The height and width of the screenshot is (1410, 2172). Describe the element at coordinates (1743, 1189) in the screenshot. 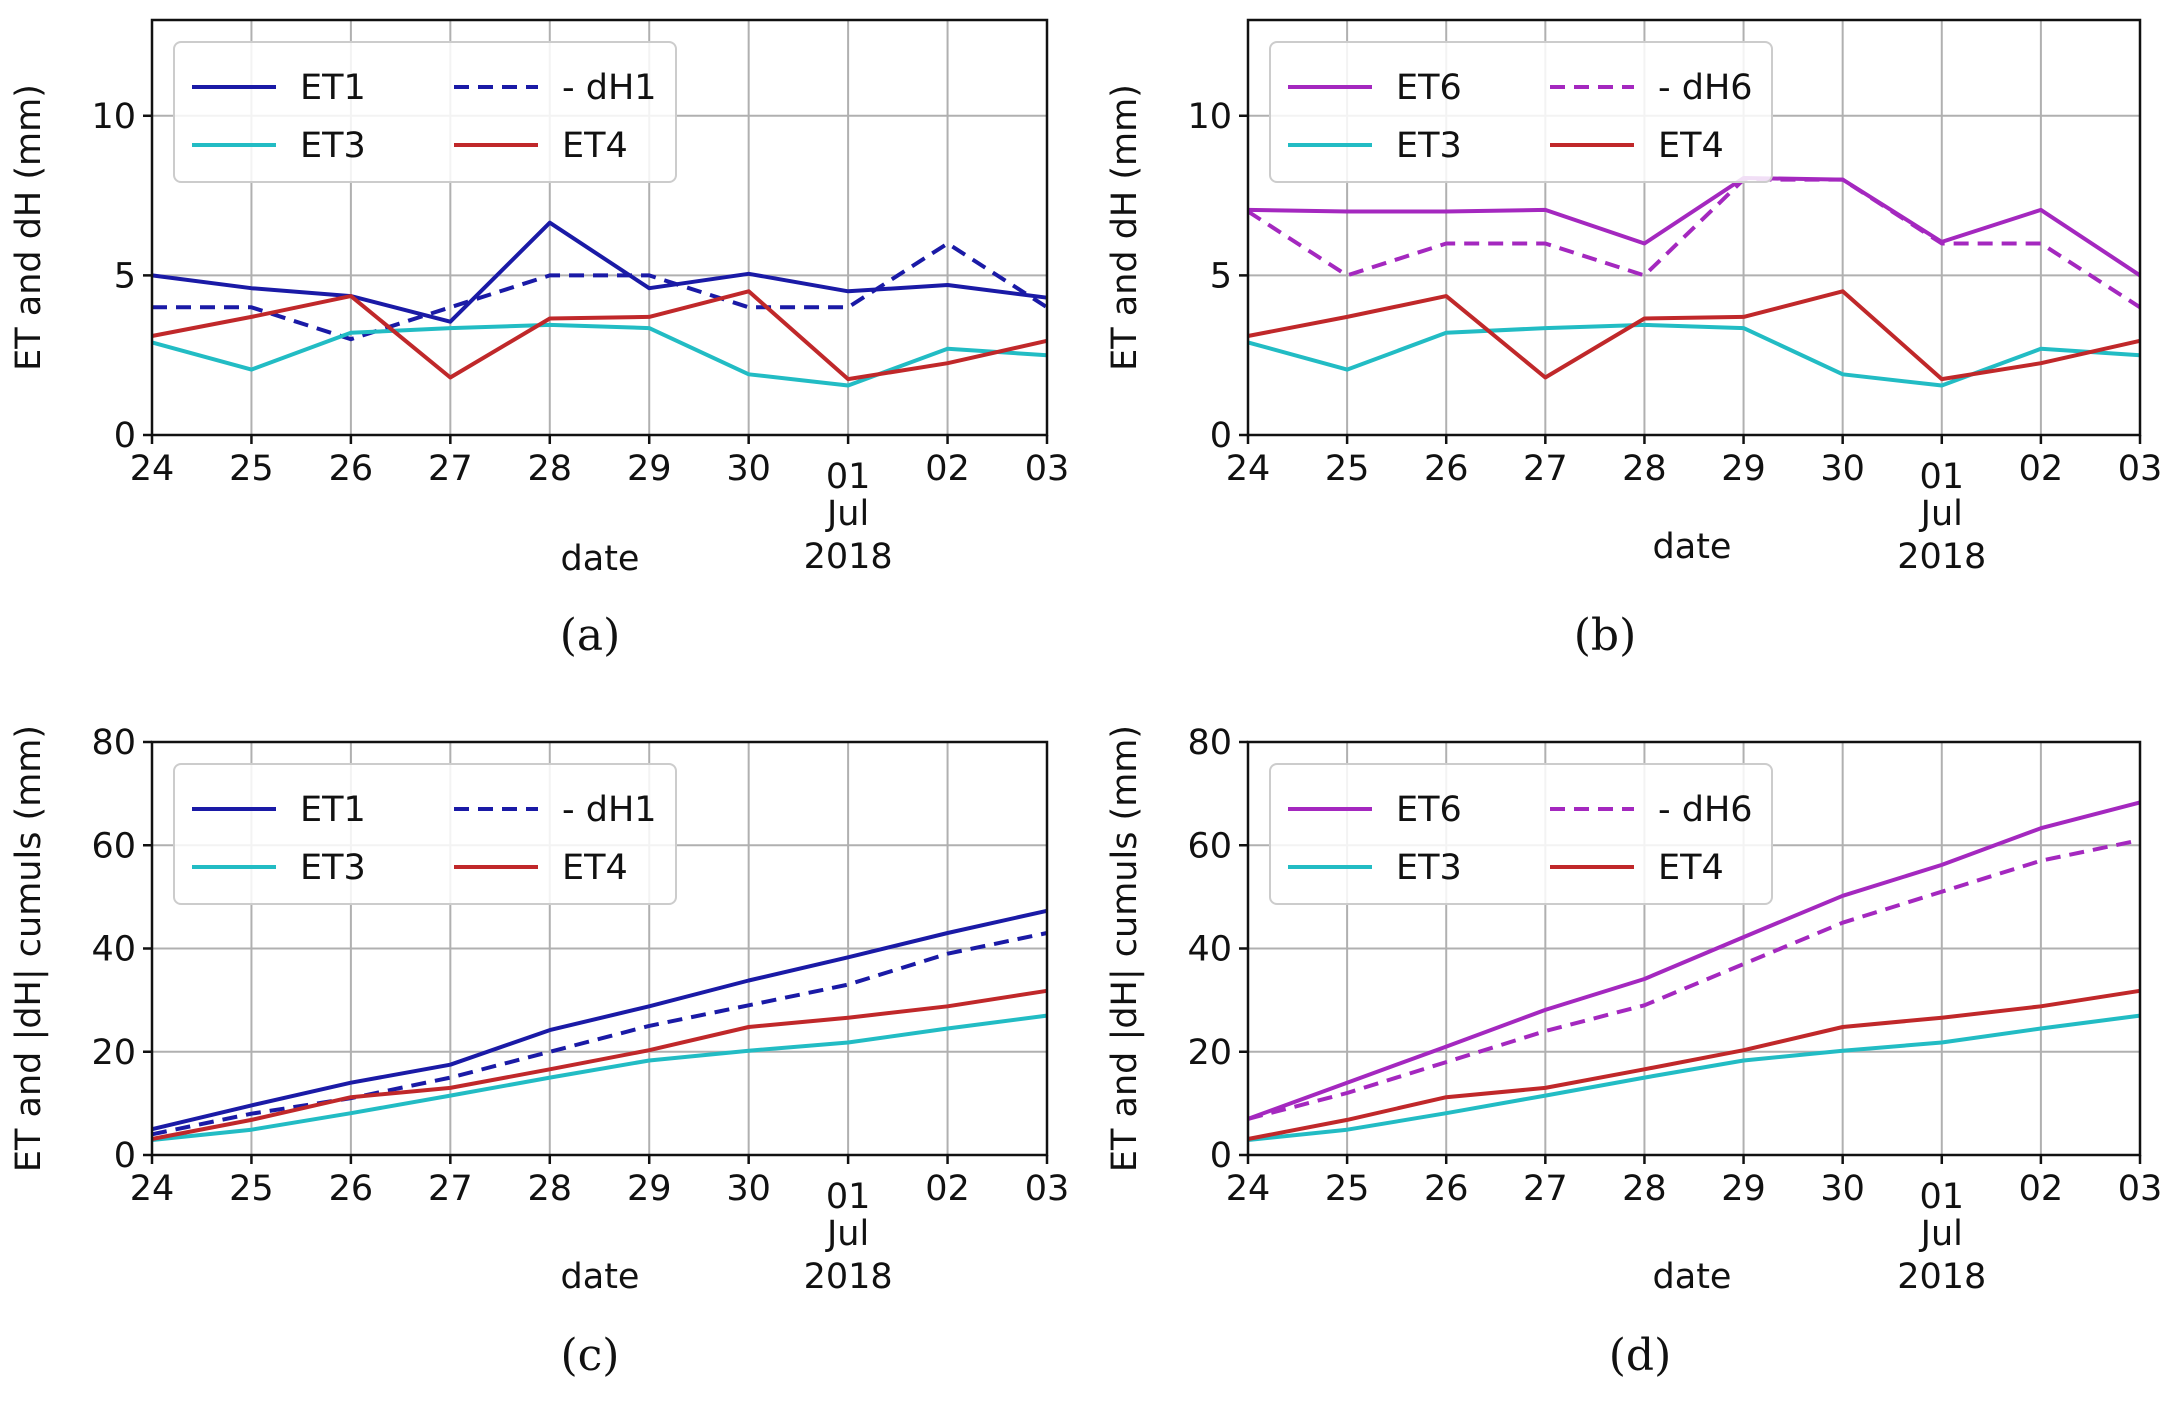

I see `x-tick-label: 29` at that location.